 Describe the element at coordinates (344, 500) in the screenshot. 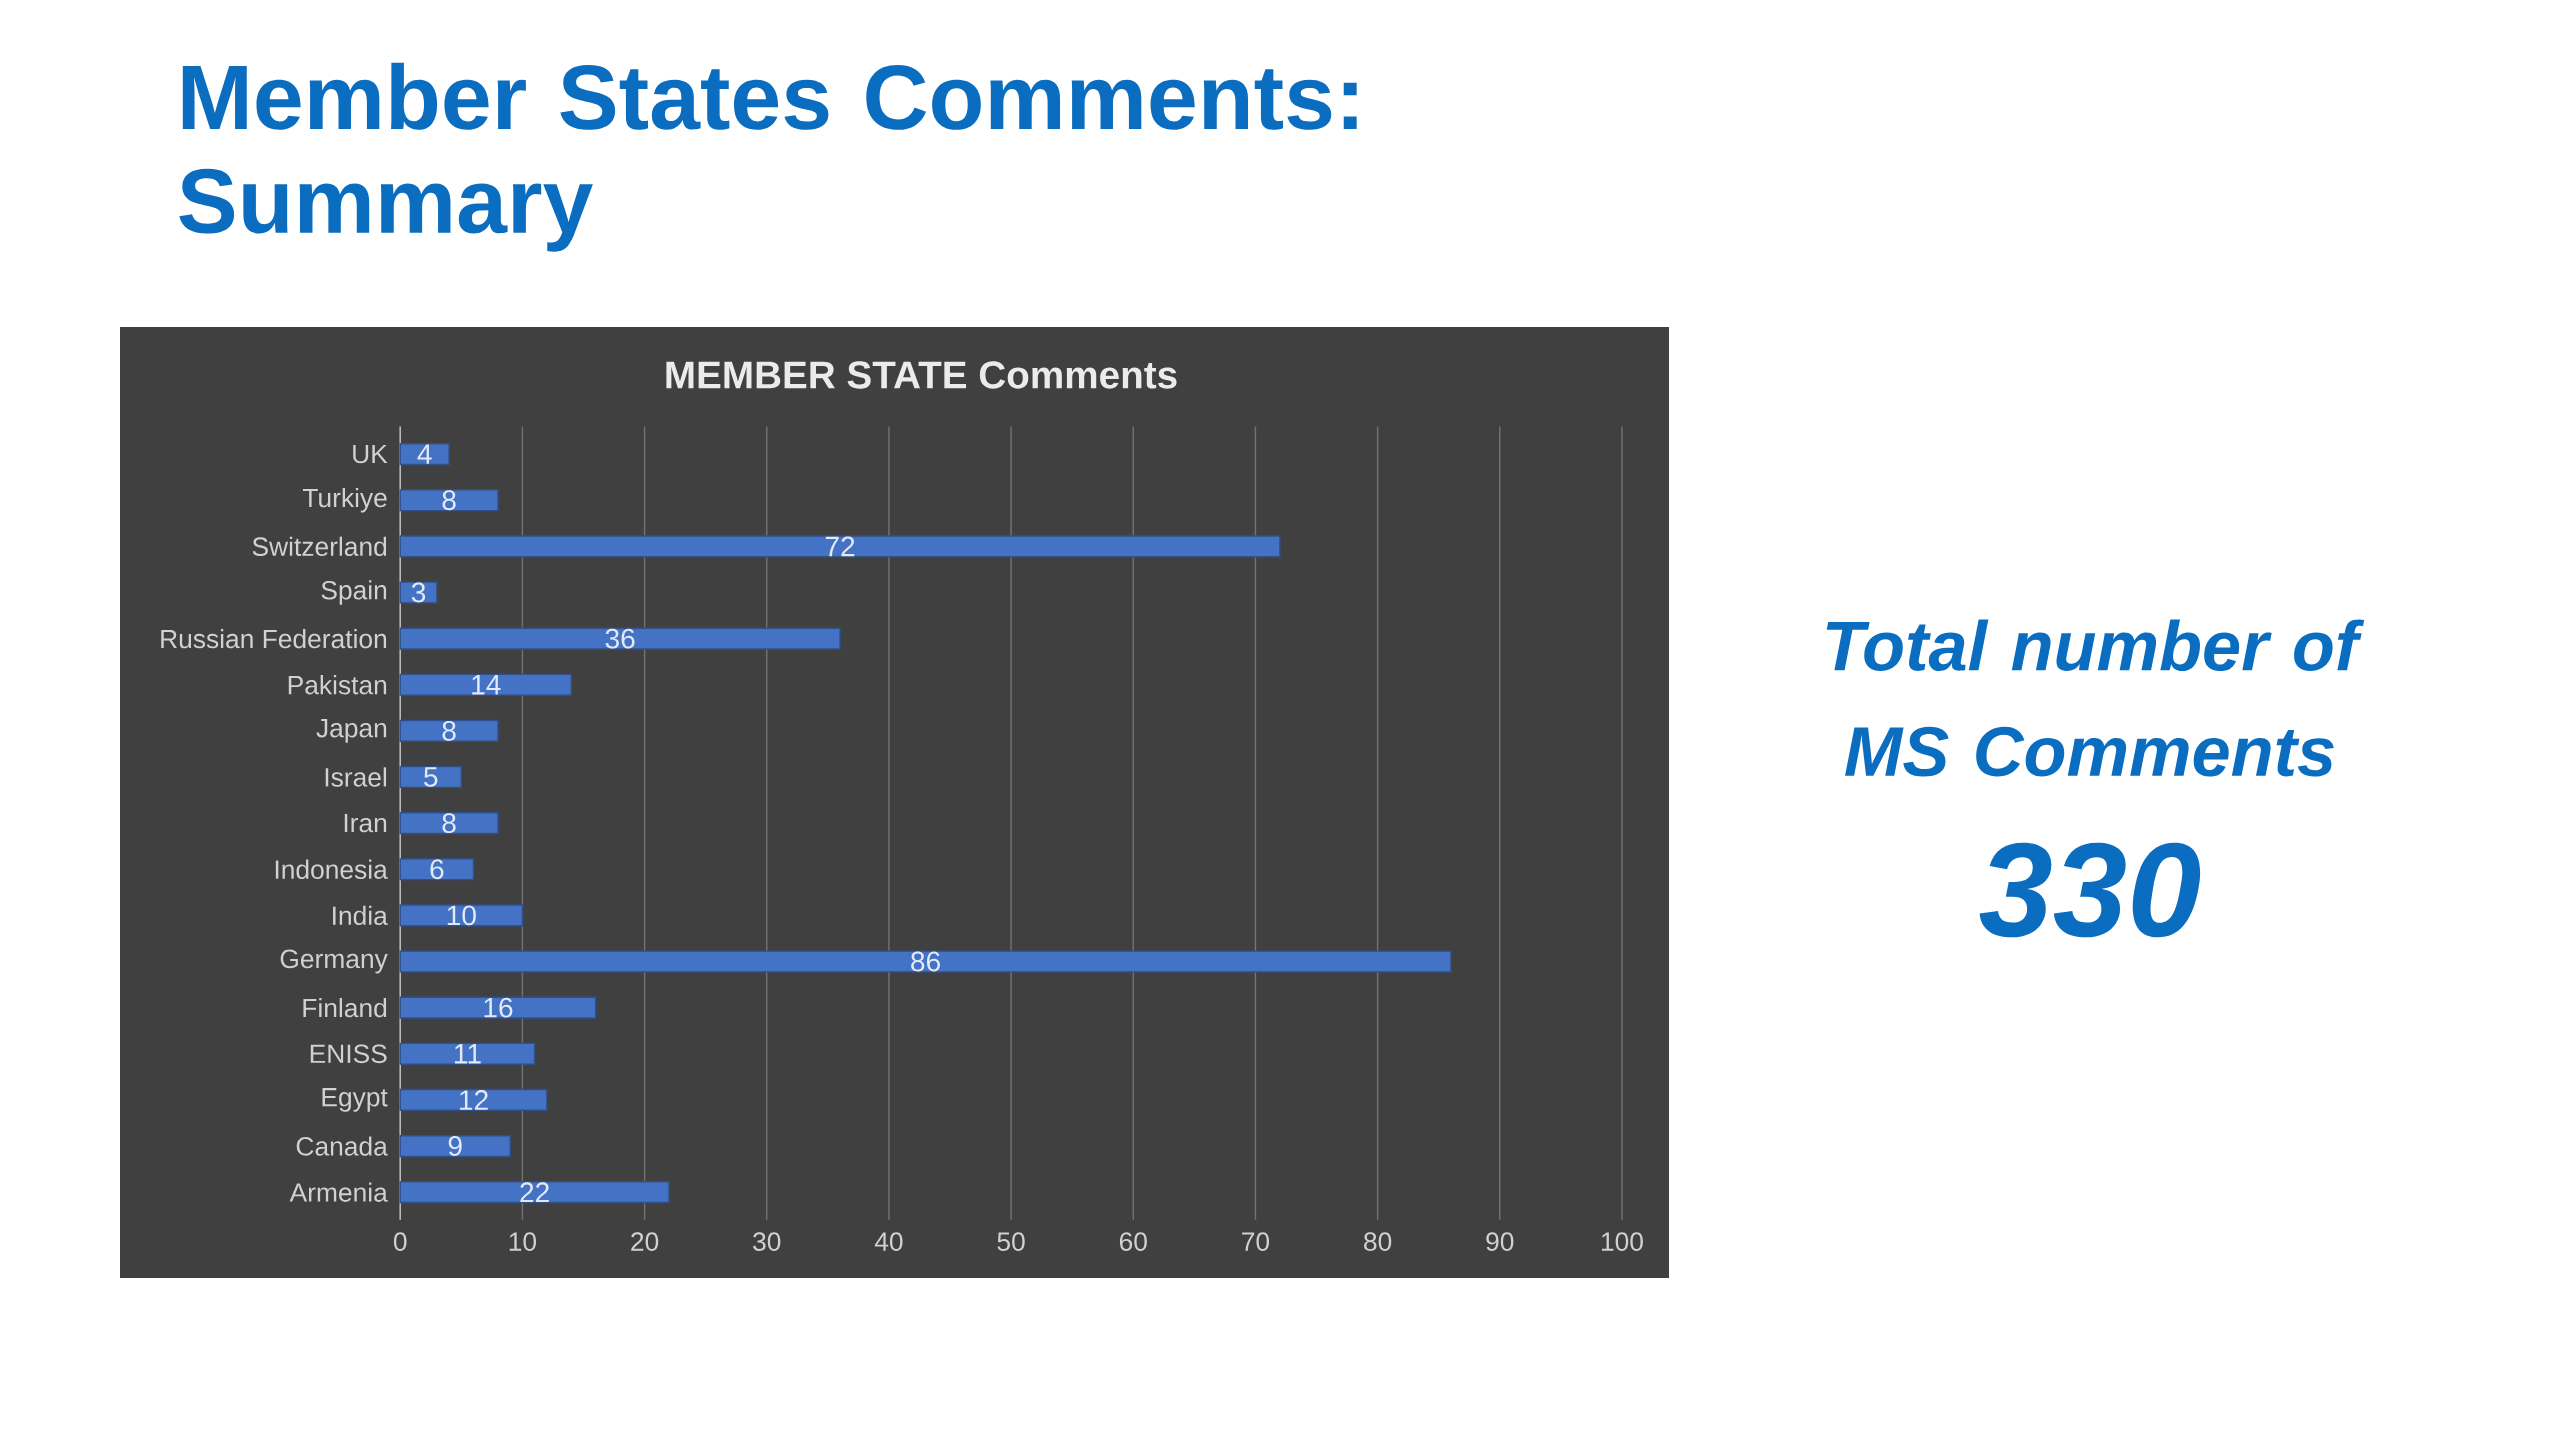

I see `y-tick-label: Turkiye` at that location.